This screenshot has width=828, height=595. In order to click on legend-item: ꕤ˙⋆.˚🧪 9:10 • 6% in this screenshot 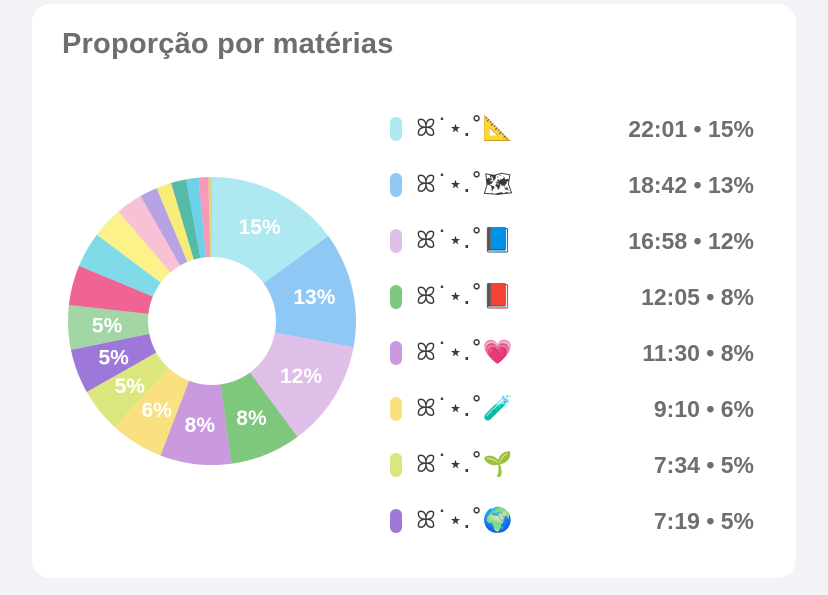, I will do `click(575, 410)`.